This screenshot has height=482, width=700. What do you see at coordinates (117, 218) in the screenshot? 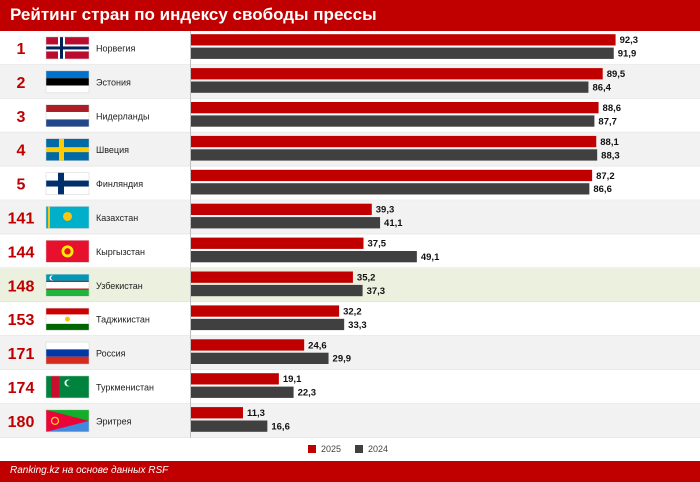
I see `country-label: Казахстан` at bounding box center [117, 218].